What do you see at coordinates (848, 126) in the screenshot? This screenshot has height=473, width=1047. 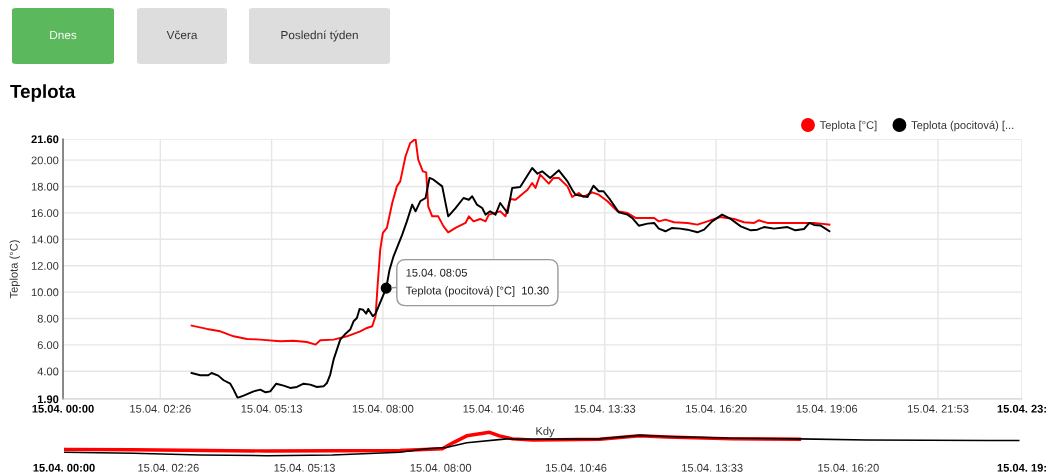 I see `legend-label: Teplota [°C]` at bounding box center [848, 126].